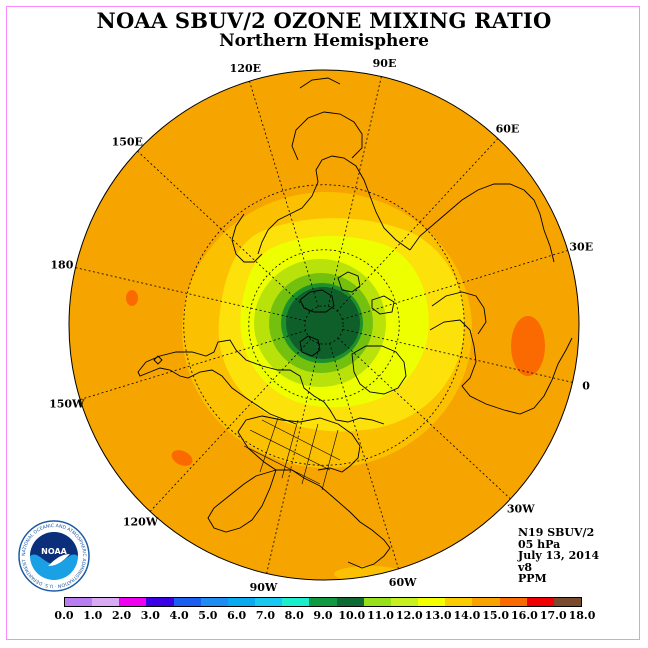 The width and height of the screenshot is (648, 648). Describe the element at coordinates (467, 615) in the screenshot. I see `colorbar-tick-label: 14.0` at that location.